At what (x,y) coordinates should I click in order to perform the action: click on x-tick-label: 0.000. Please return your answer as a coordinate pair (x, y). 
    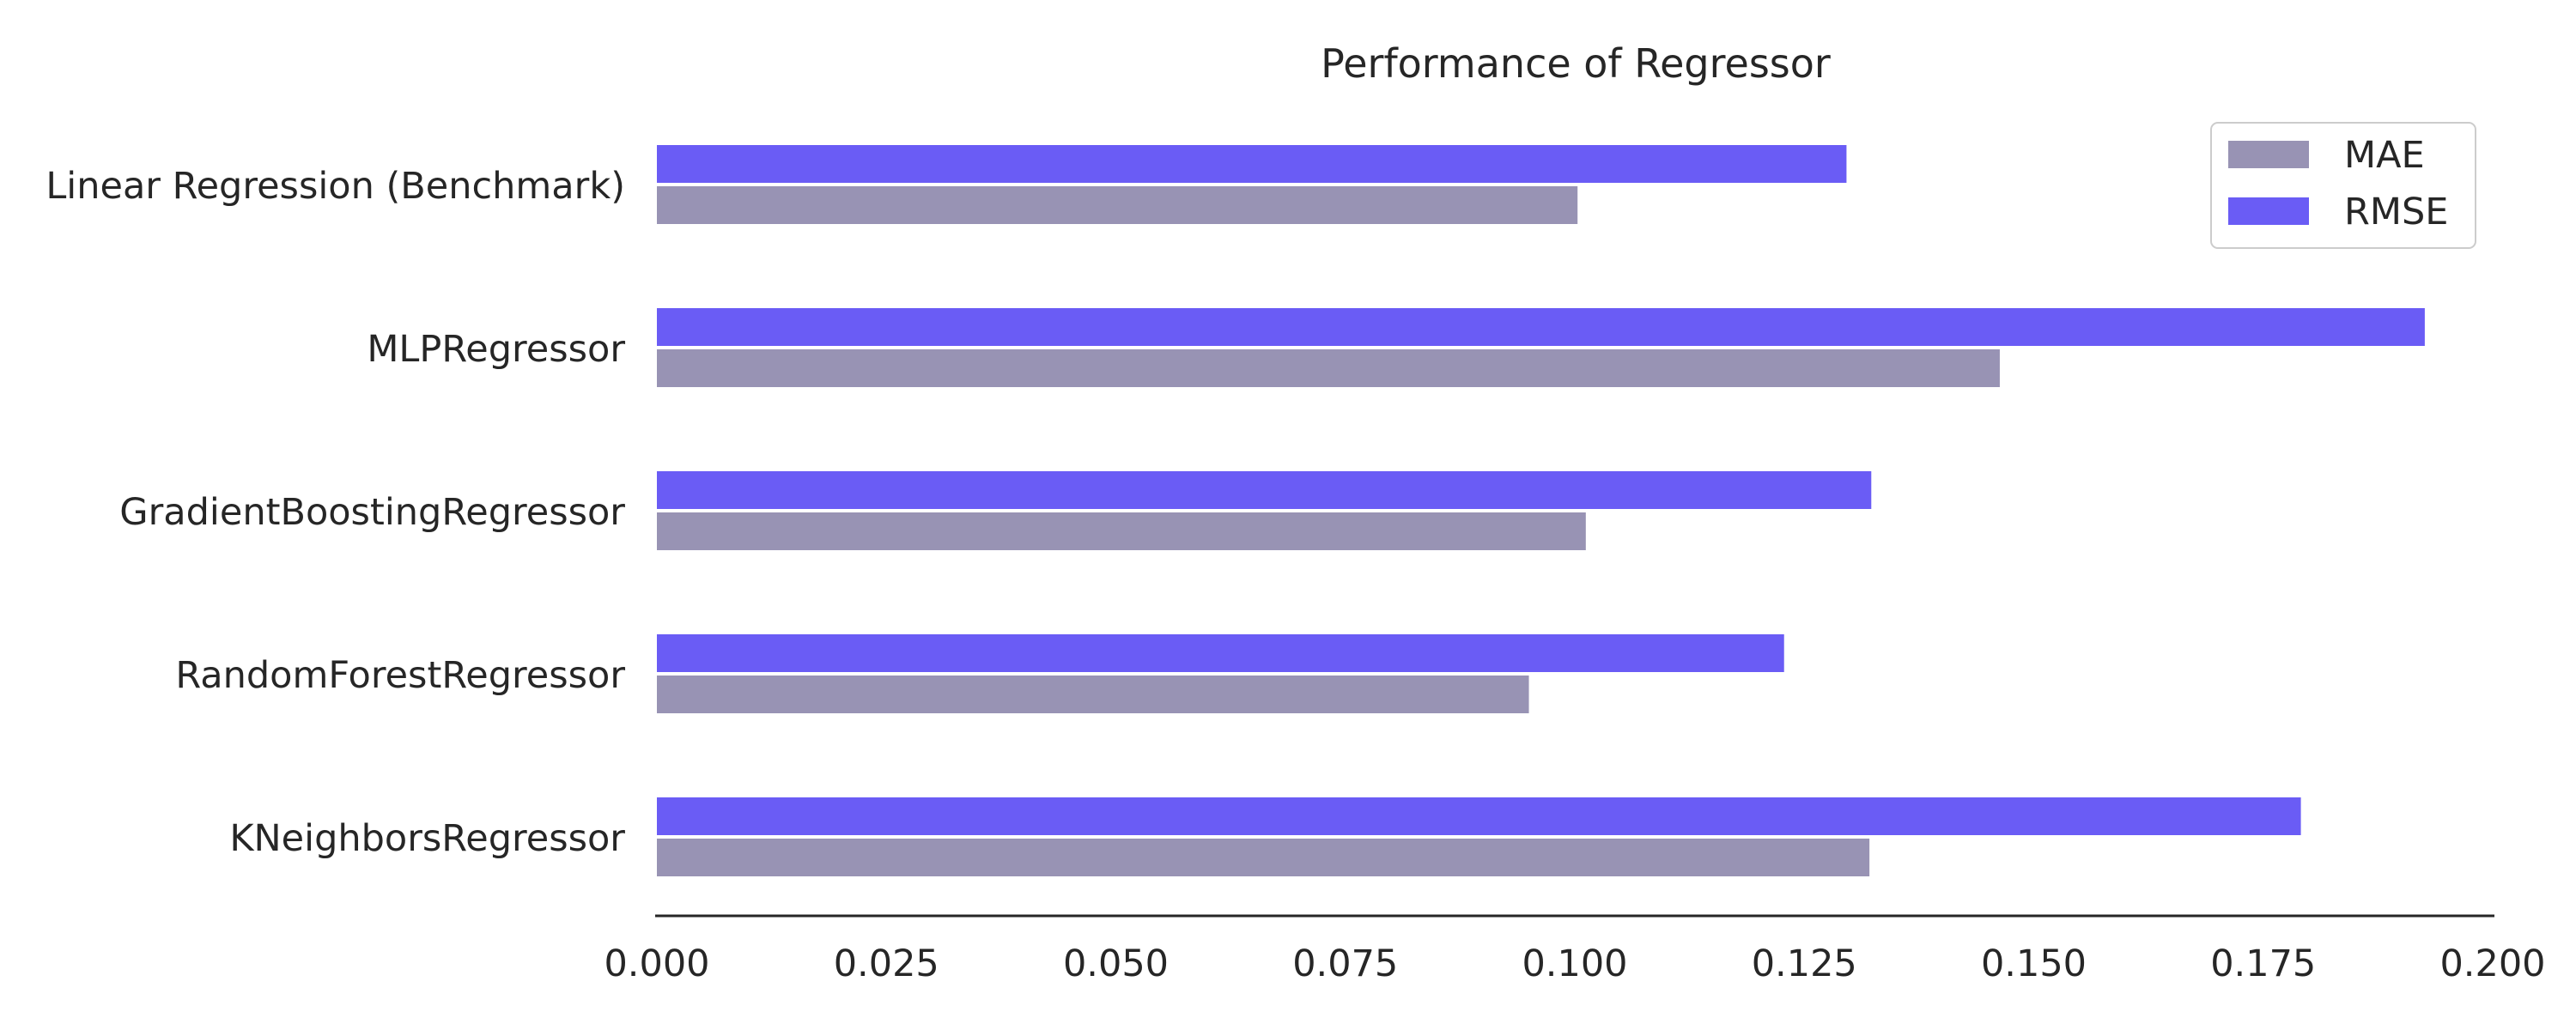
    Looking at the image, I should click on (656, 963).